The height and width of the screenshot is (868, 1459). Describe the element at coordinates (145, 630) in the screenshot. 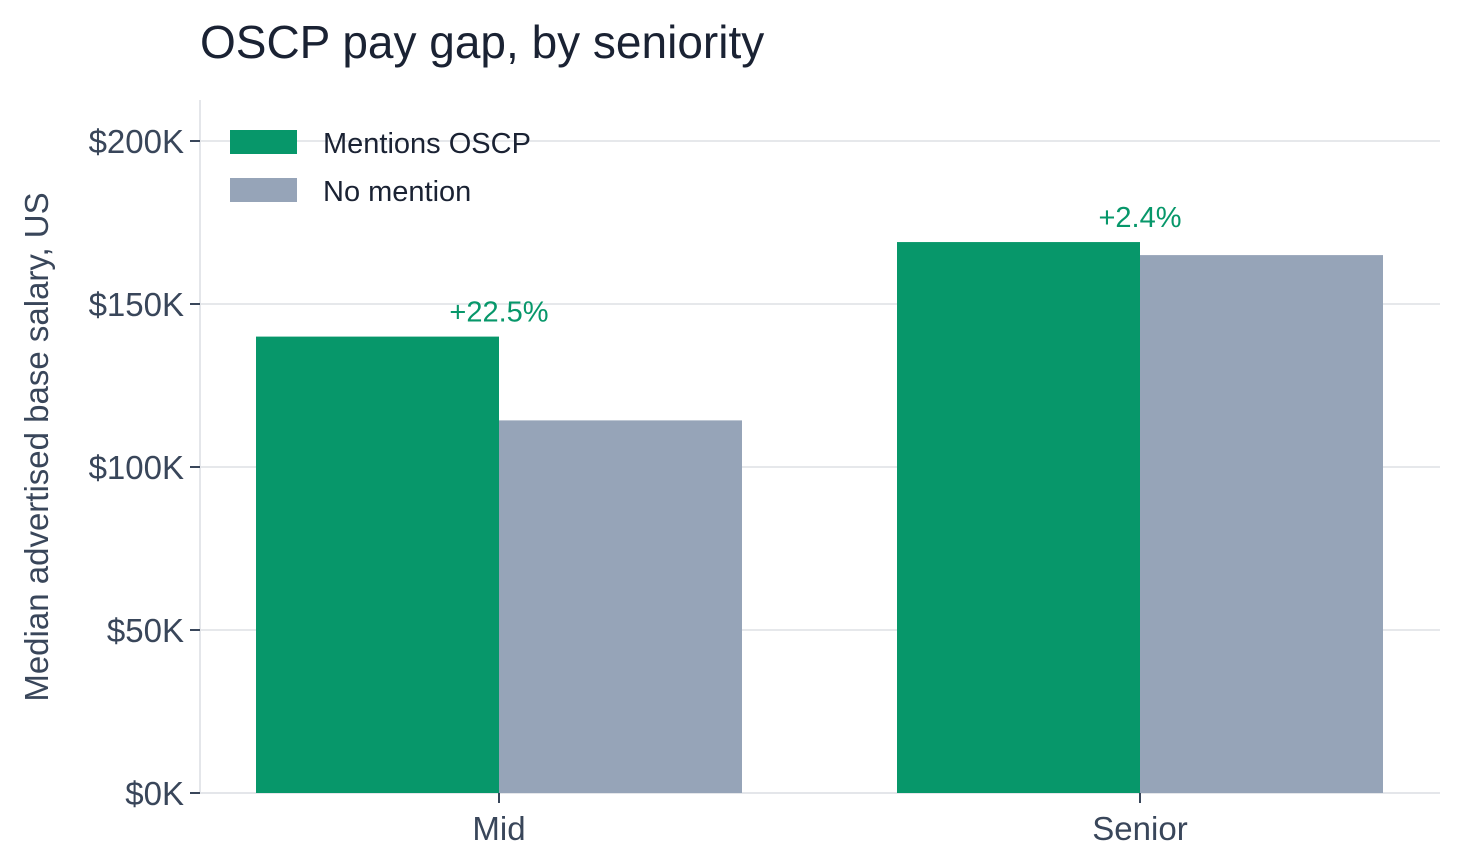

I see `y-tick-label: $50K` at that location.